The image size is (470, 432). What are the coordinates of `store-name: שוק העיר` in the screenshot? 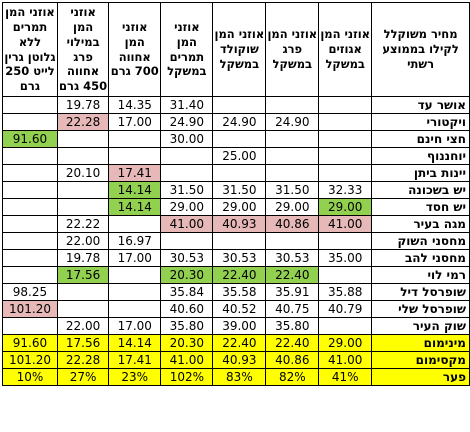 It's located at (420, 326).